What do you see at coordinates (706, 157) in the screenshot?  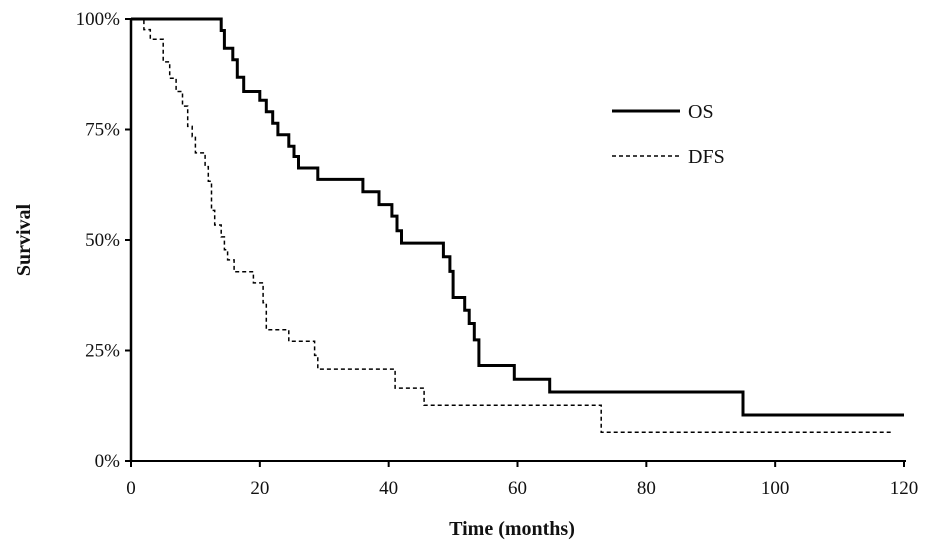 I see `legend-dfs-label: DFS` at bounding box center [706, 157].